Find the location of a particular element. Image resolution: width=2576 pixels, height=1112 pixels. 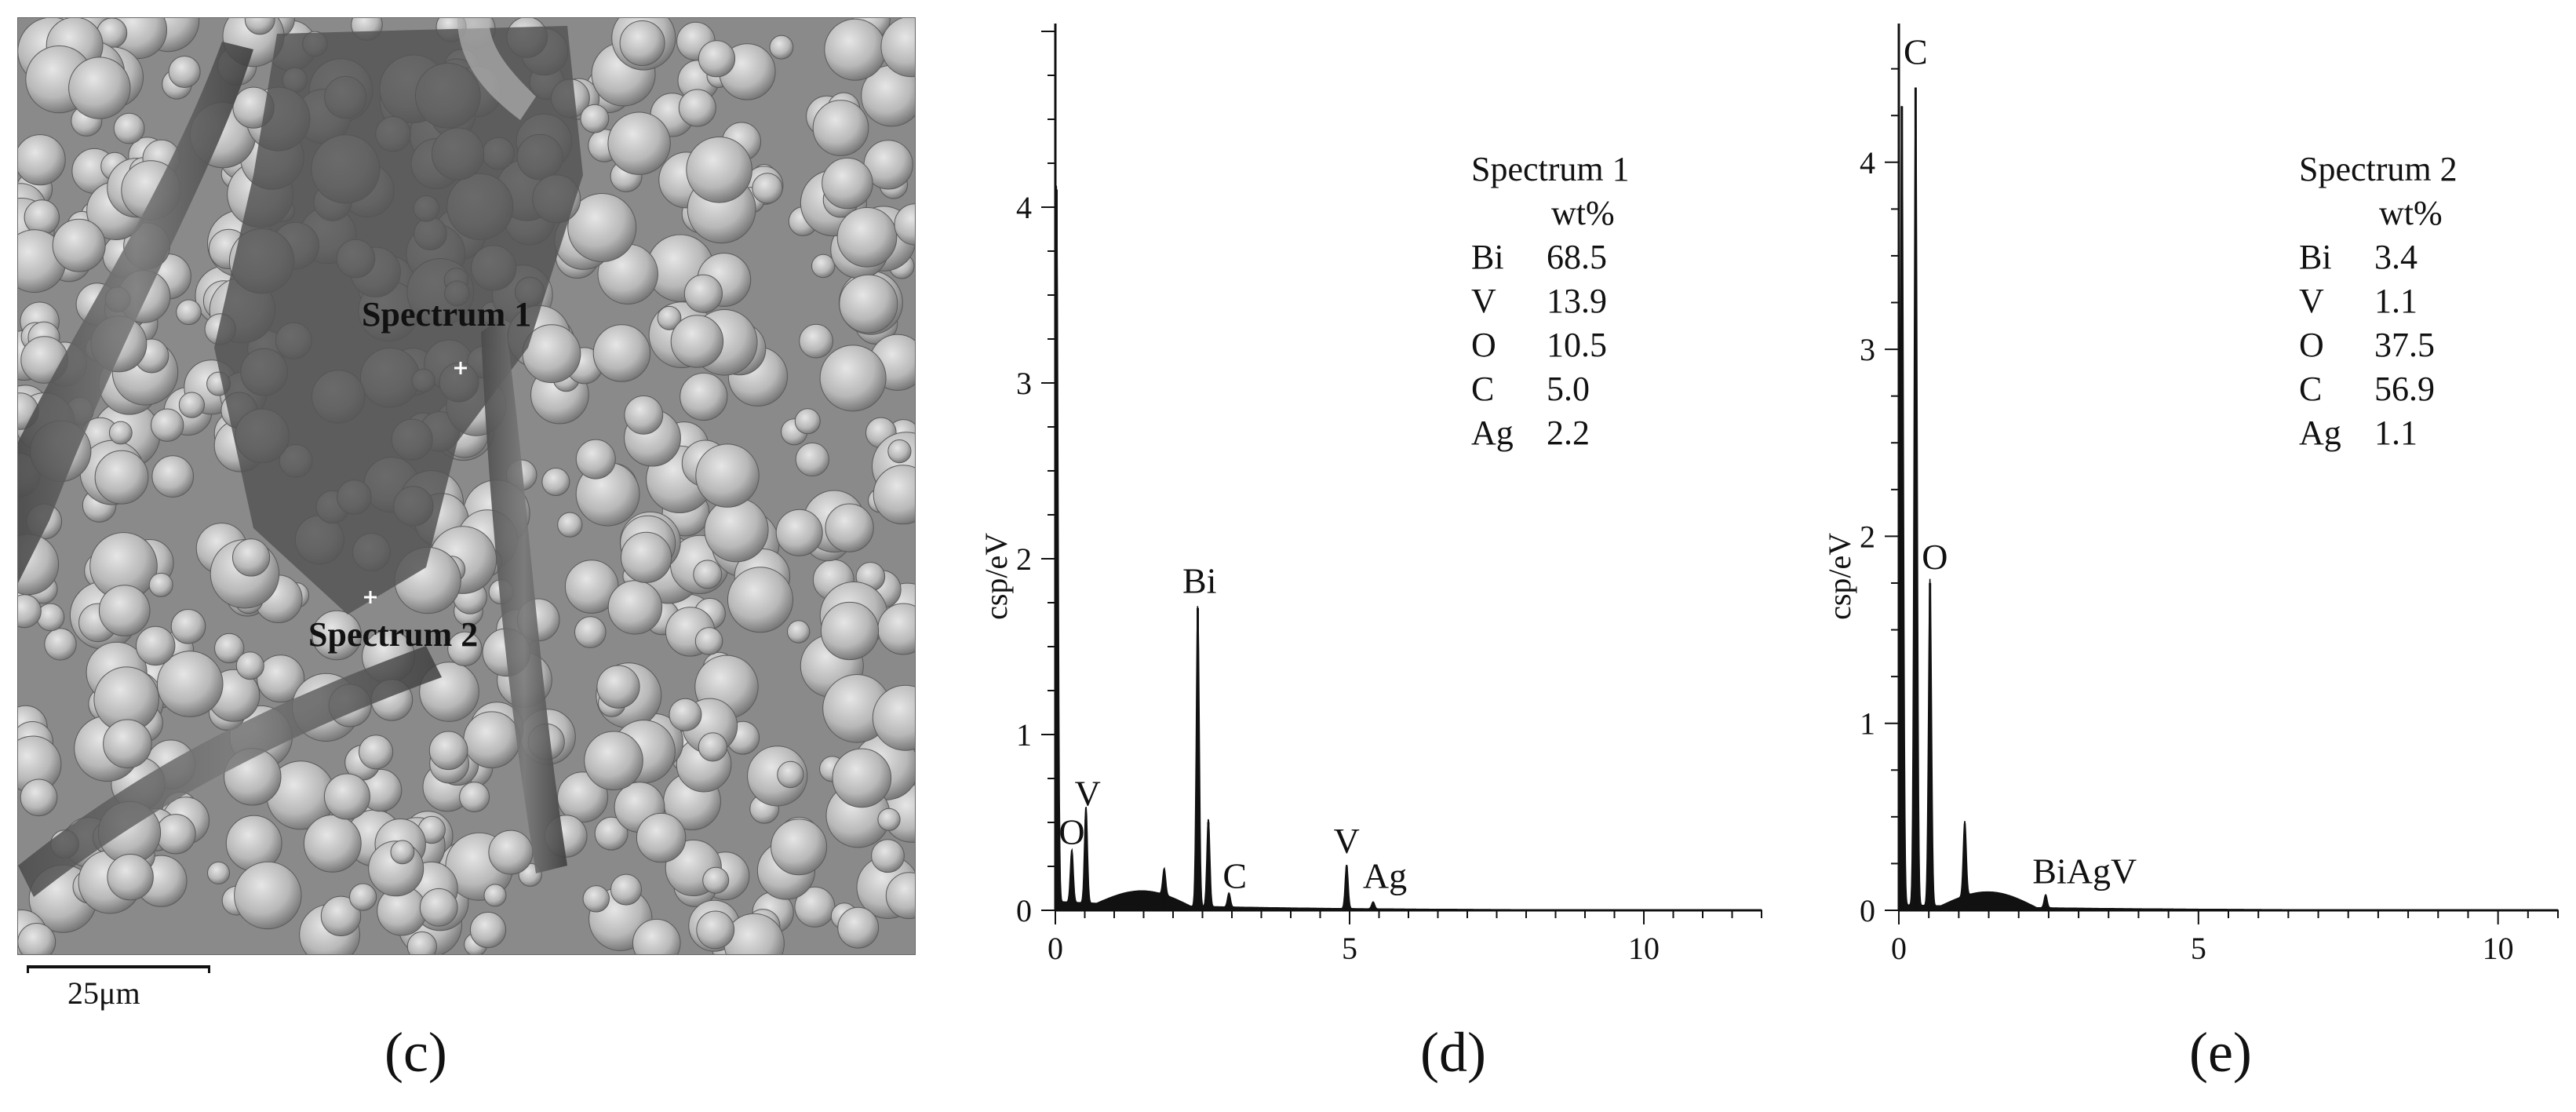

legend-value: 10.5 is located at coordinates (1577, 345).